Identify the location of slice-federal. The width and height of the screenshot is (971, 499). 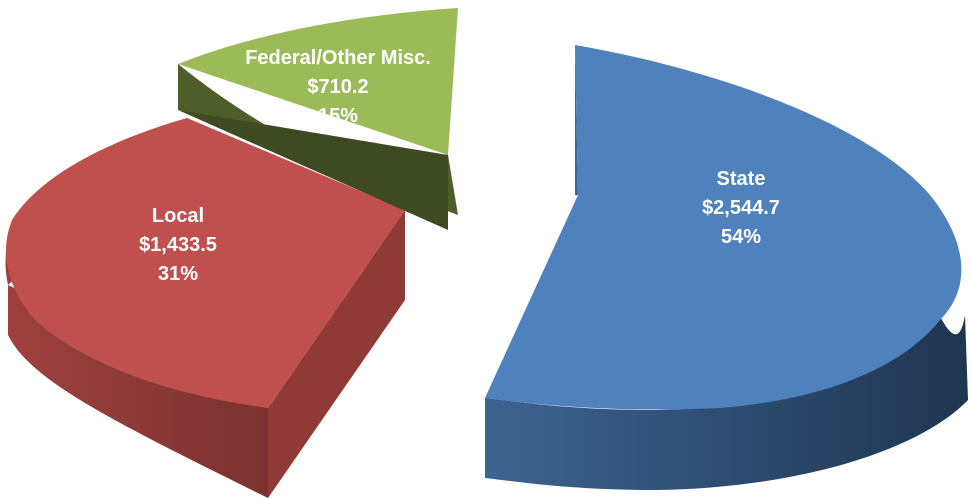
(318, 119).